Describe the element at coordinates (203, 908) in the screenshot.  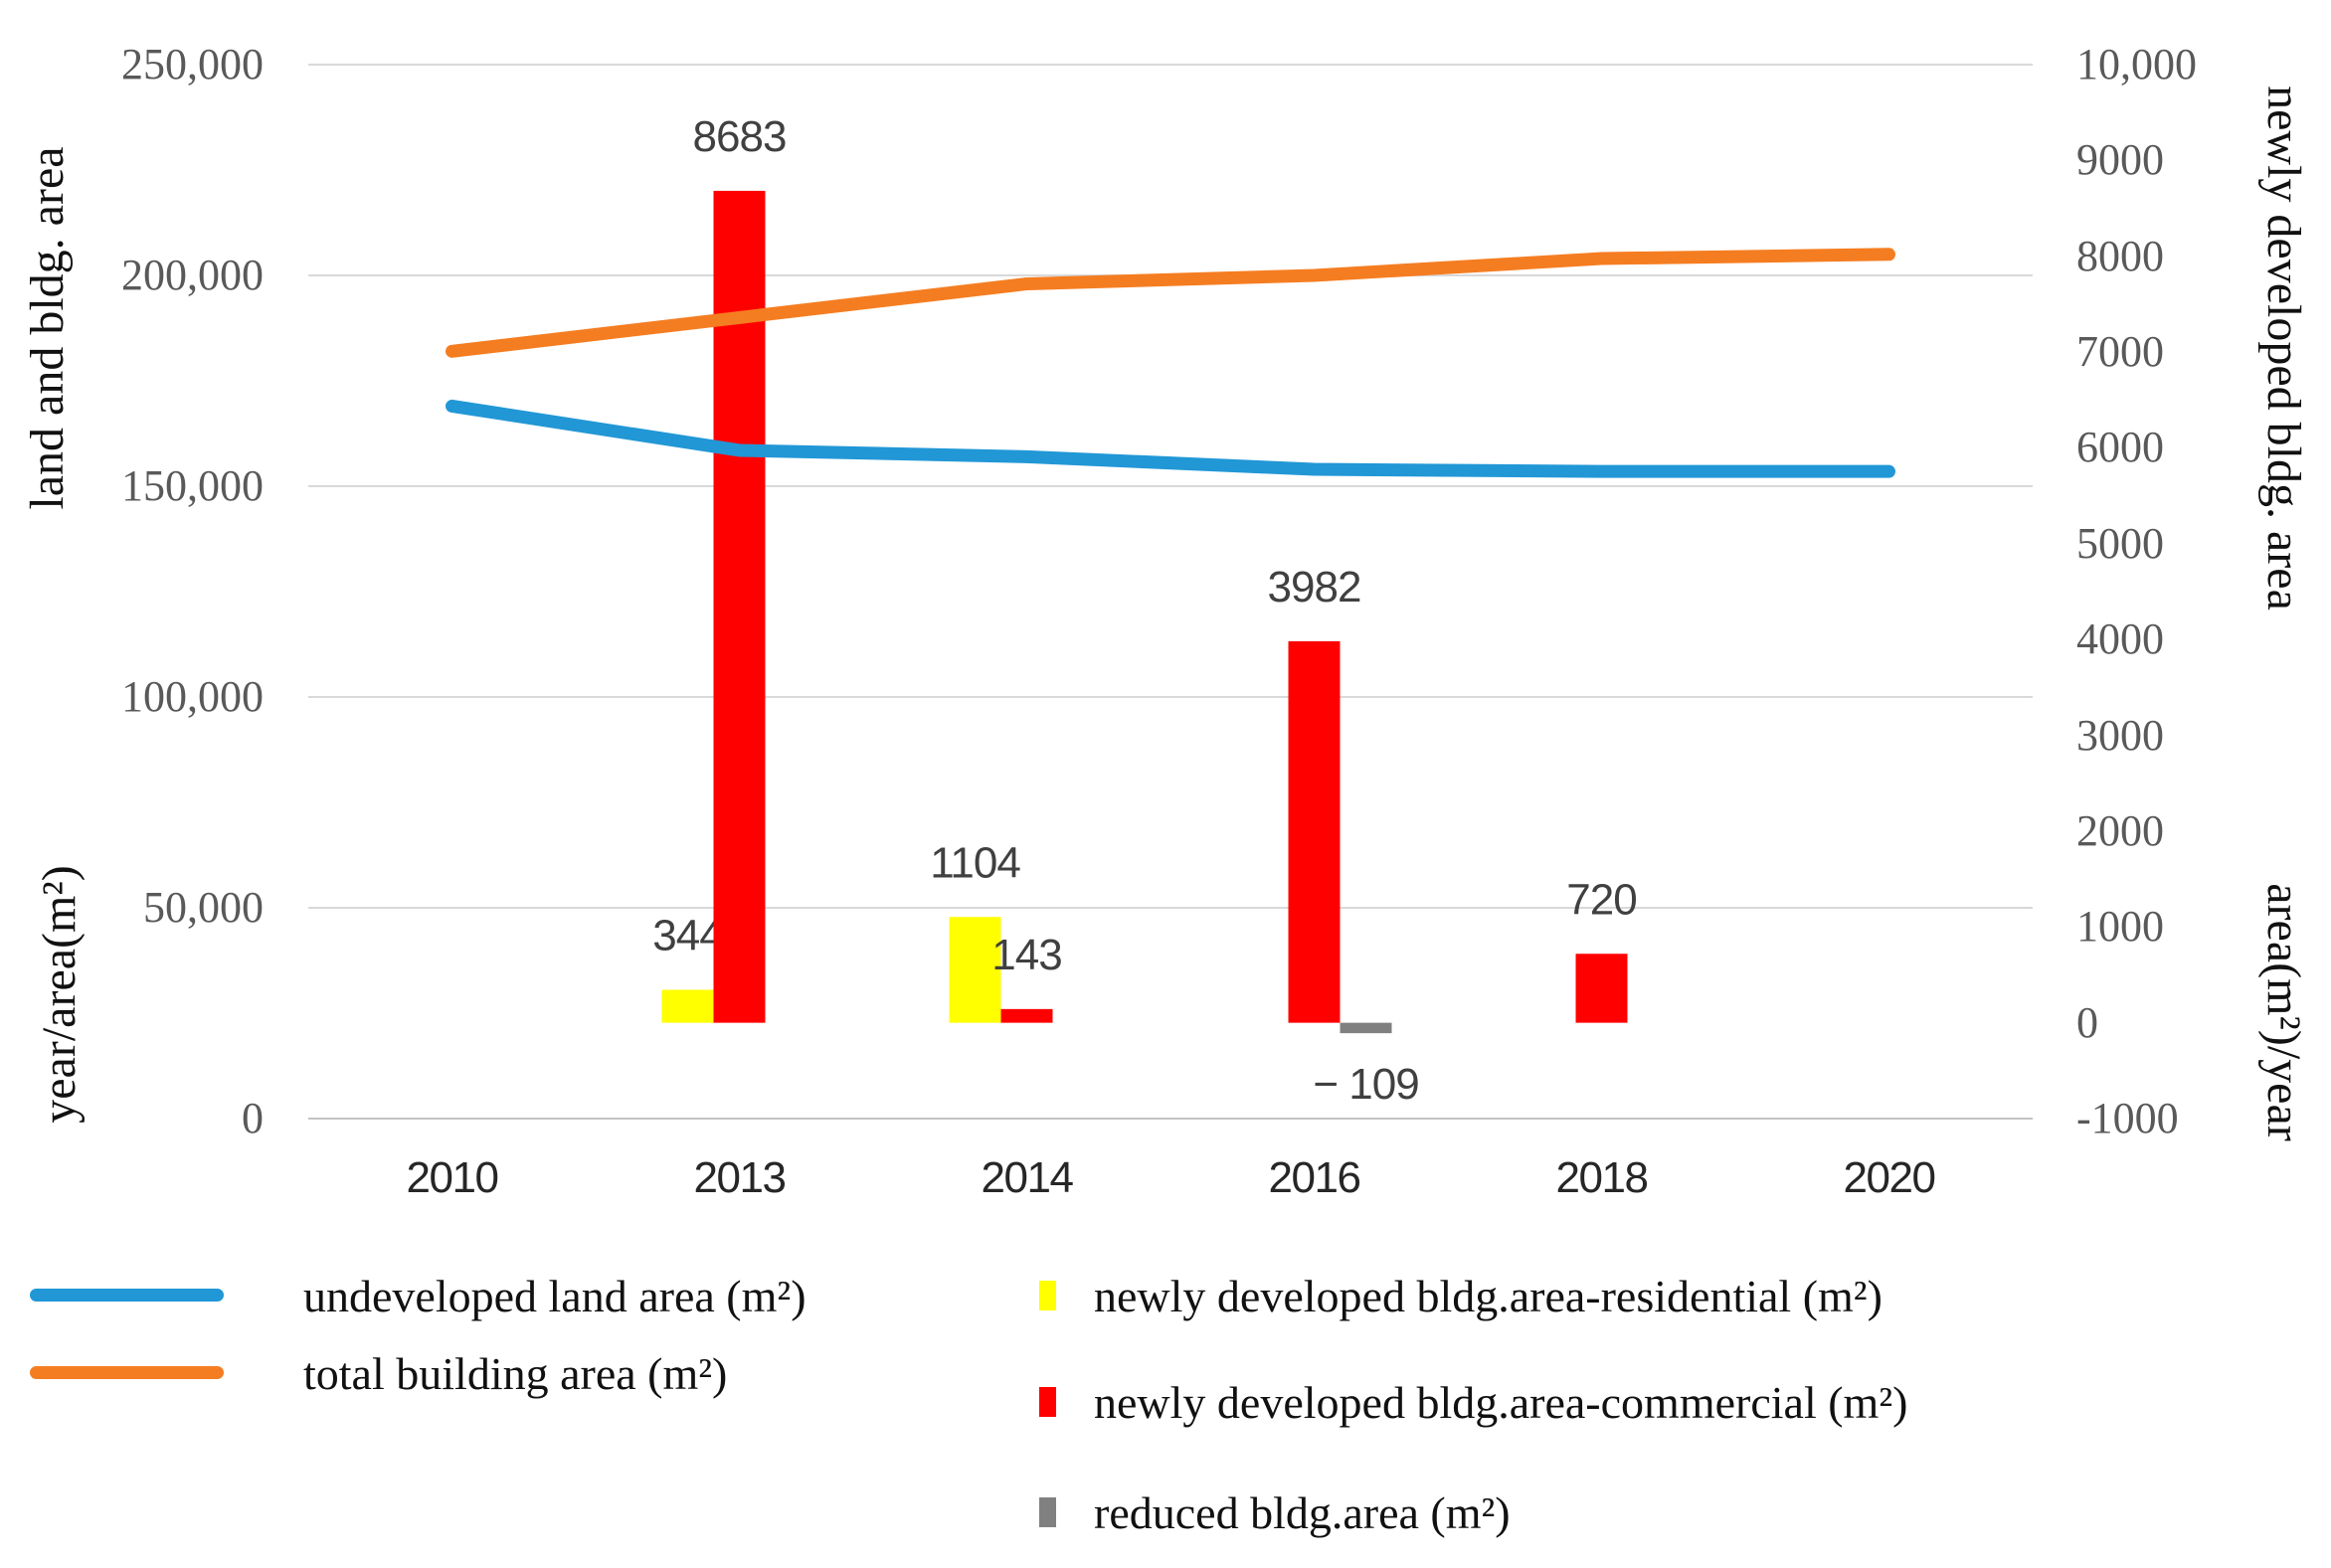
I see `left-axis-tick-50000: 50,000` at that location.